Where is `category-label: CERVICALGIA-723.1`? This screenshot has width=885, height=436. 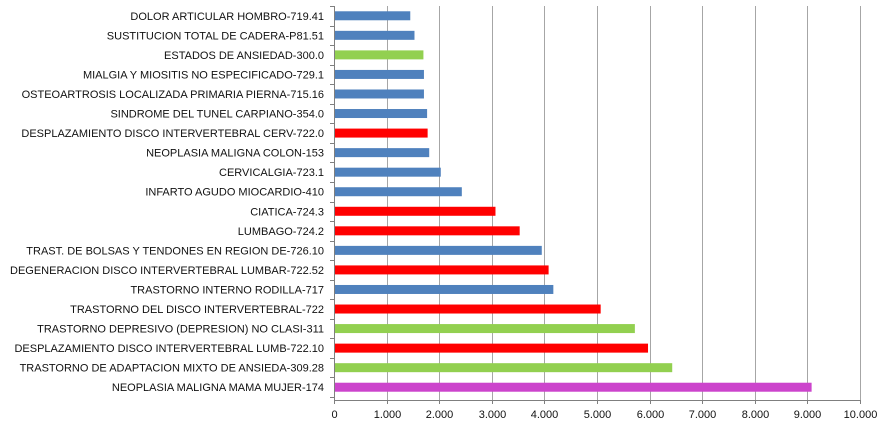 category-label: CERVICALGIA-723.1 is located at coordinates (271, 173).